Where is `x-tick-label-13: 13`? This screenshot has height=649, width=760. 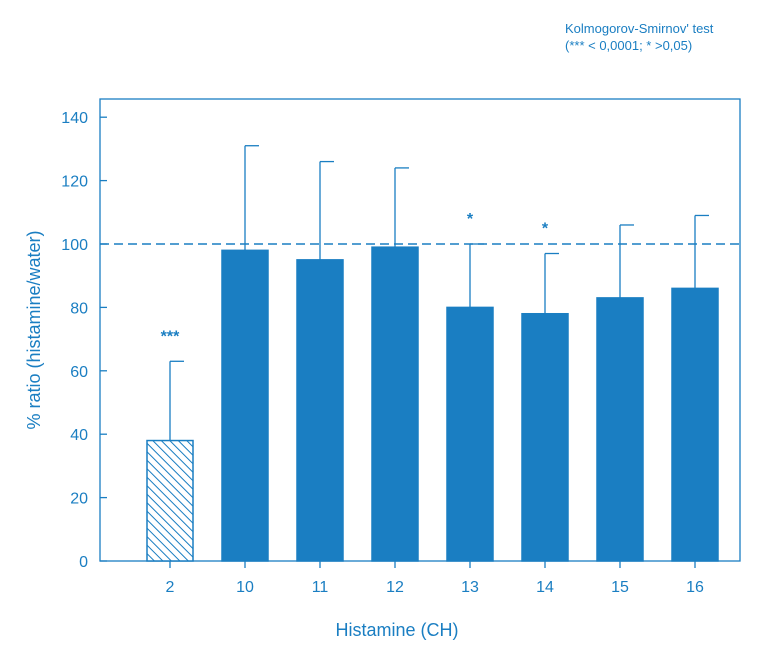
x-tick-label-13: 13 is located at coordinates (470, 587).